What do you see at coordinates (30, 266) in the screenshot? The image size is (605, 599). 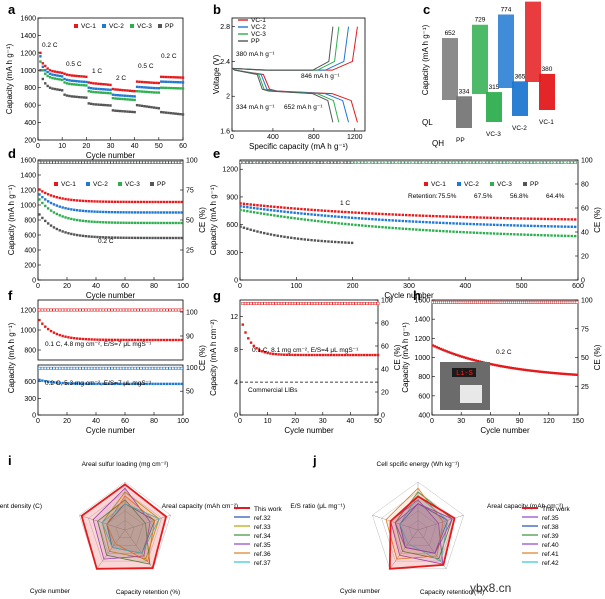 I see `panel-d-ytick: 200` at bounding box center [30, 266].